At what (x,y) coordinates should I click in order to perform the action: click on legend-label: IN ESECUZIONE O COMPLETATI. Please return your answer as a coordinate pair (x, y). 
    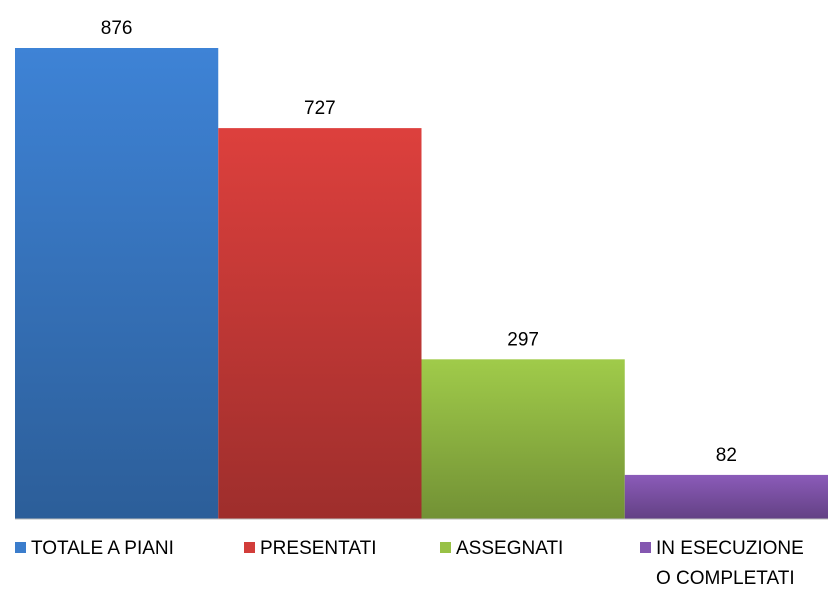
    Looking at the image, I should click on (730, 563).